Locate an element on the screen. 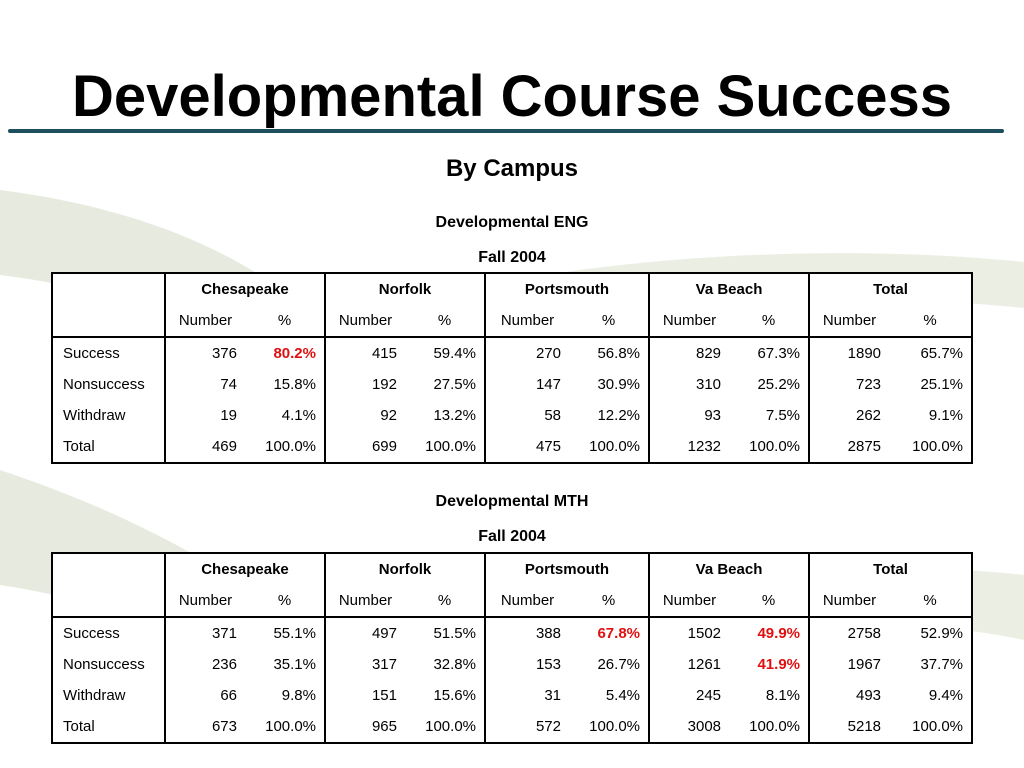  percent-cell: 51.5% is located at coordinates (454, 633).